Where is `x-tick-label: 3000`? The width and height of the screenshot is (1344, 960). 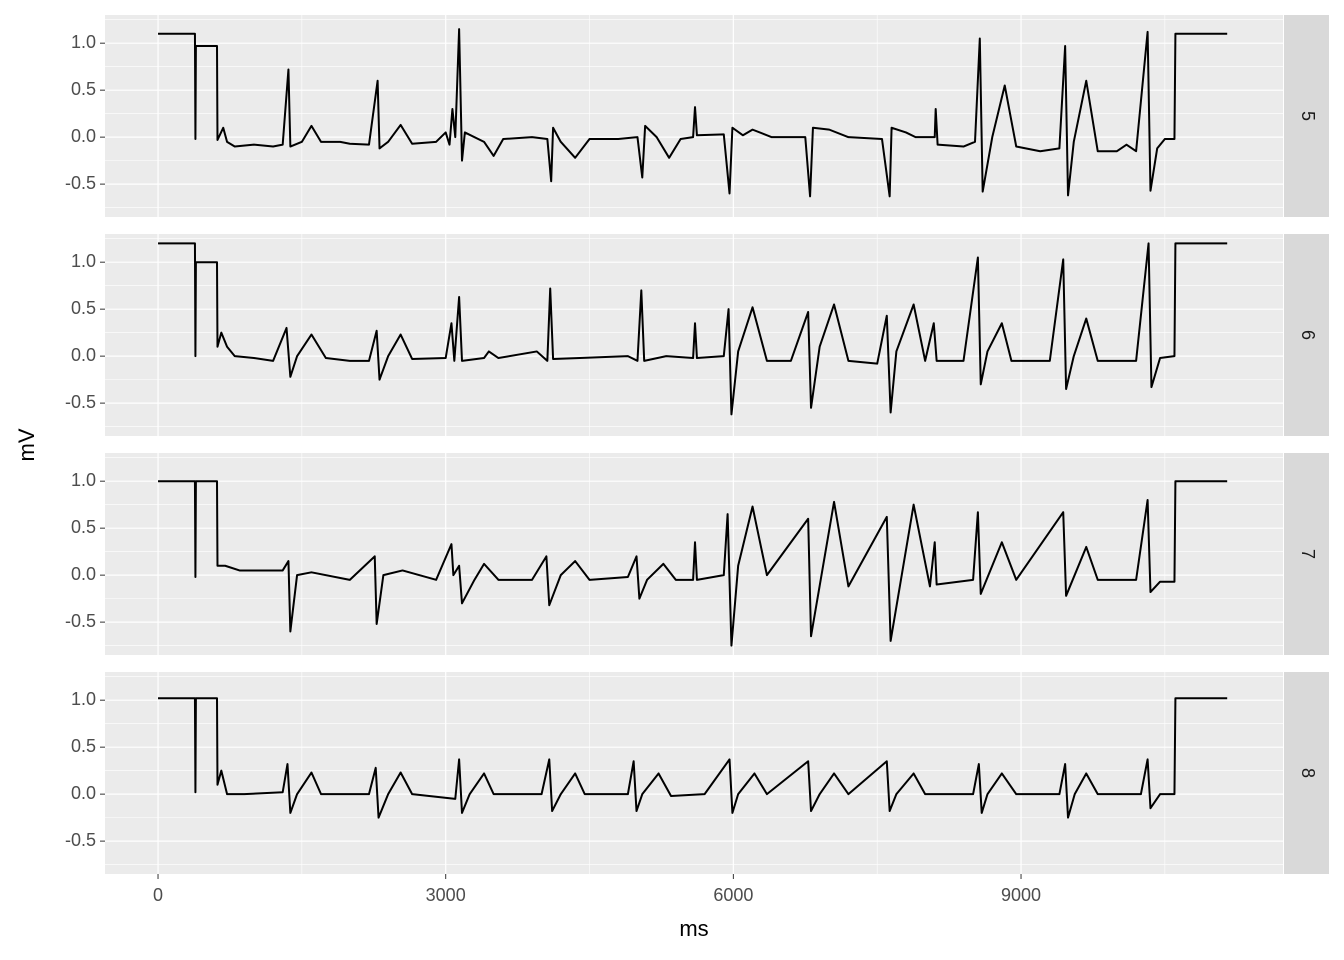 x-tick-label: 3000 is located at coordinates (446, 895).